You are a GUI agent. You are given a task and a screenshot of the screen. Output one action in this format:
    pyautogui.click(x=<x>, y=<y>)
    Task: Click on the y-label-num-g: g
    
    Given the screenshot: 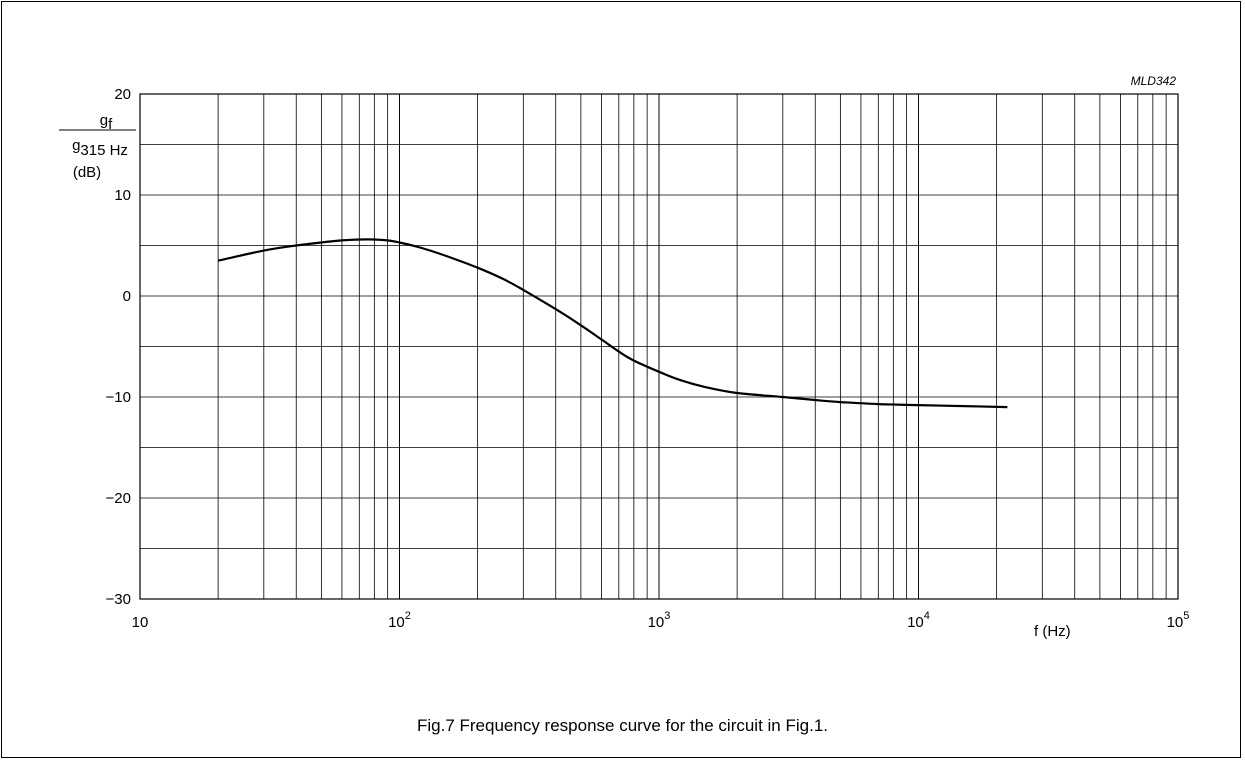 What is the action you would take?
    pyautogui.click(x=104, y=120)
    